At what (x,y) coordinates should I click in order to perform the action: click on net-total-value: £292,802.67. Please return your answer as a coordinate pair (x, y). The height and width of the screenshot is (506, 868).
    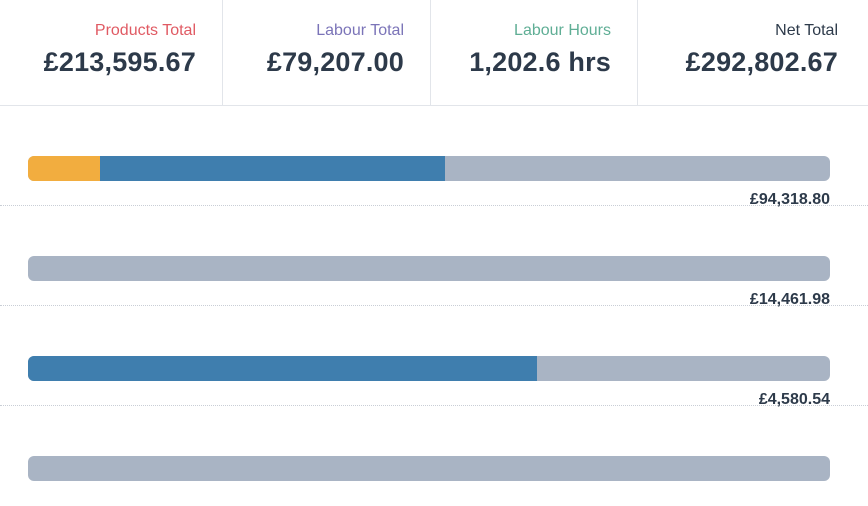
    Looking at the image, I should click on (761, 62).